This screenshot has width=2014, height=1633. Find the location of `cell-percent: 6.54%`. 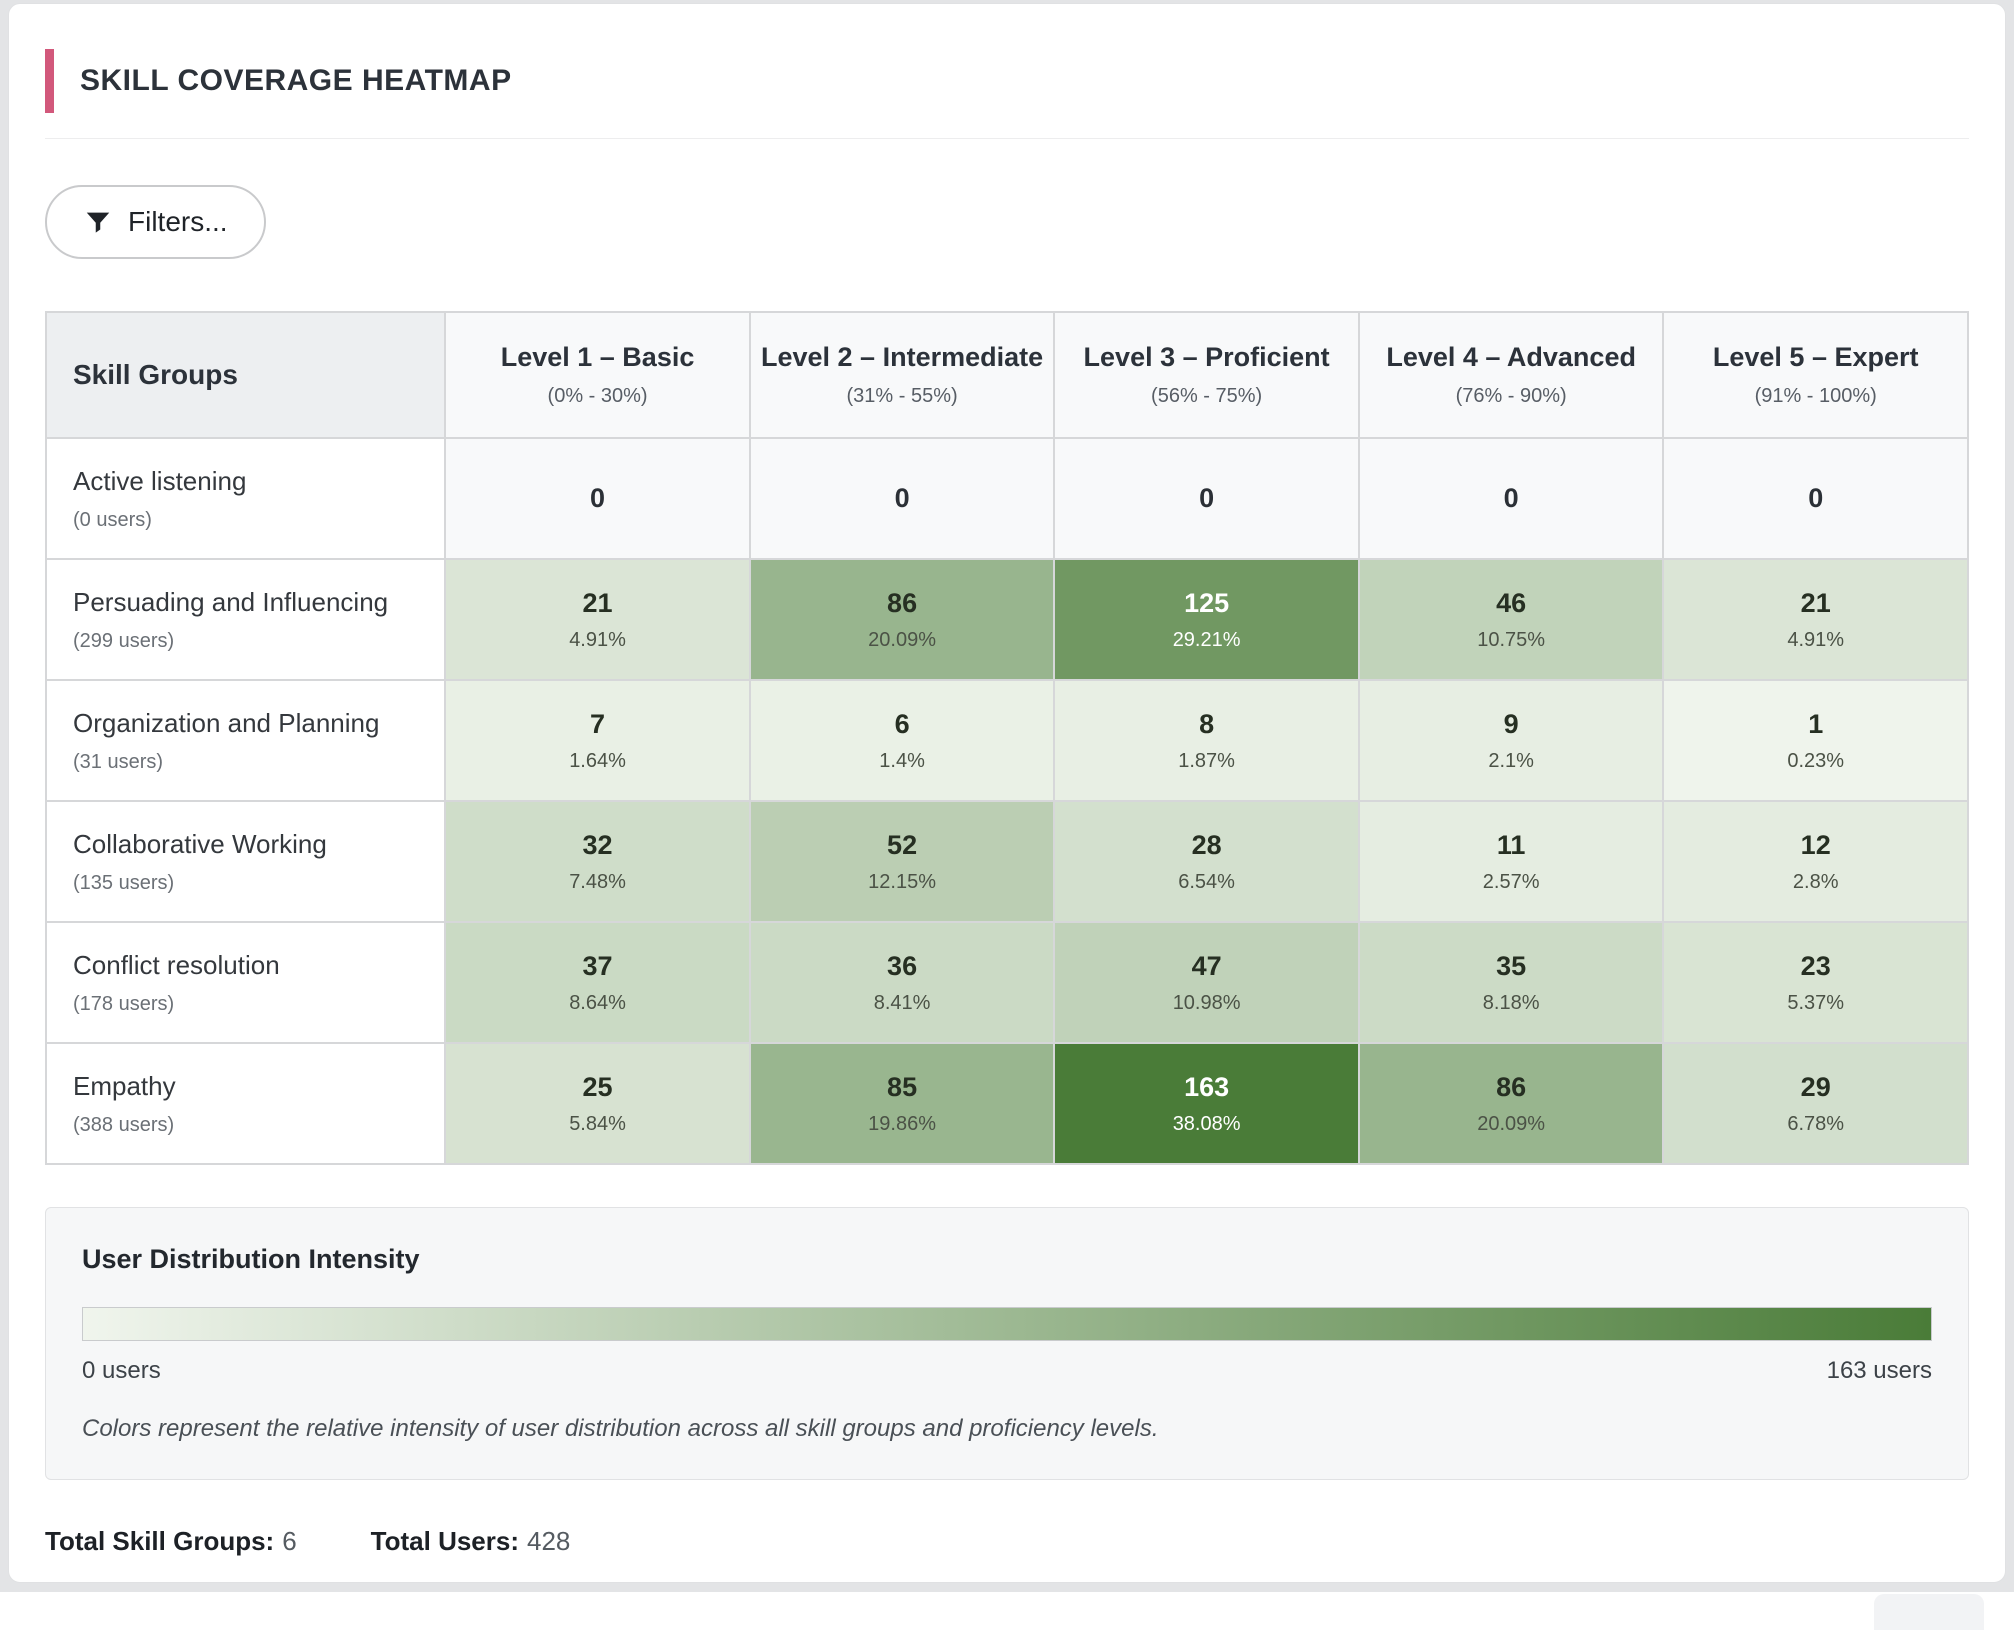

cell-percent: 6.54% is located at coordinates (1206, 881).